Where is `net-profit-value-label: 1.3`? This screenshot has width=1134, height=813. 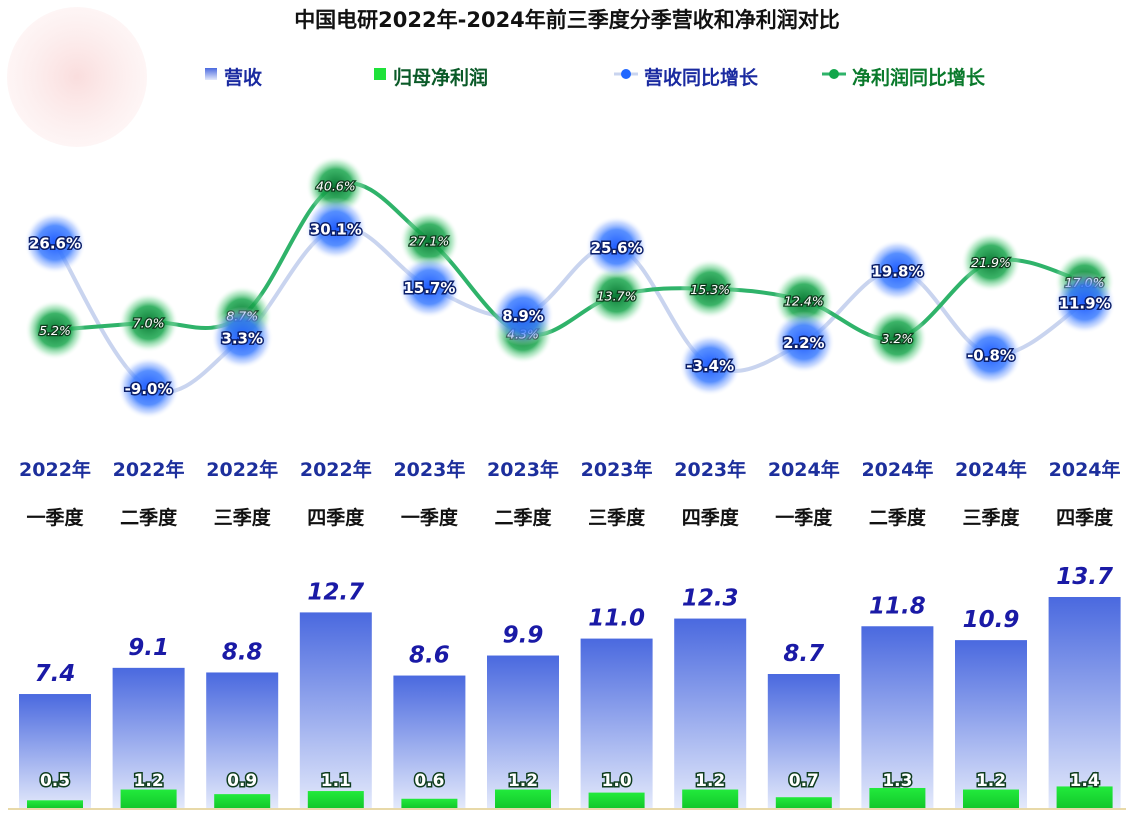 net-profit-value-label: 1.3 is located at coordinates (897, 781).